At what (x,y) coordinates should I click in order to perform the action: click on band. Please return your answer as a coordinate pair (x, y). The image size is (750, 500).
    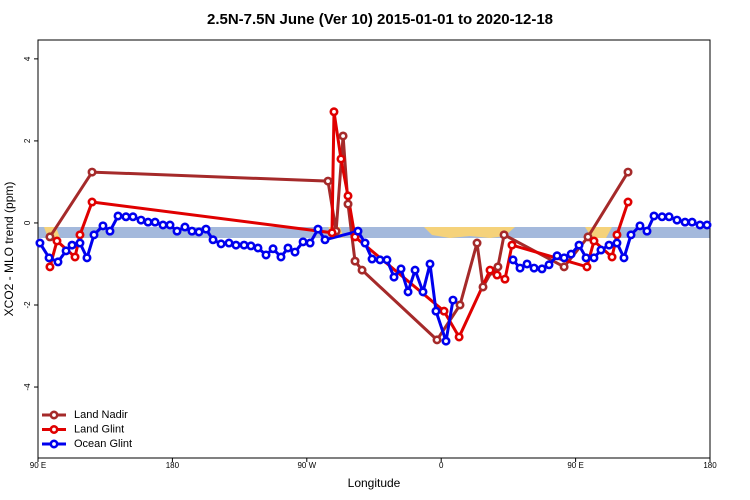
    Looking at the image, I should click on (374, 232).